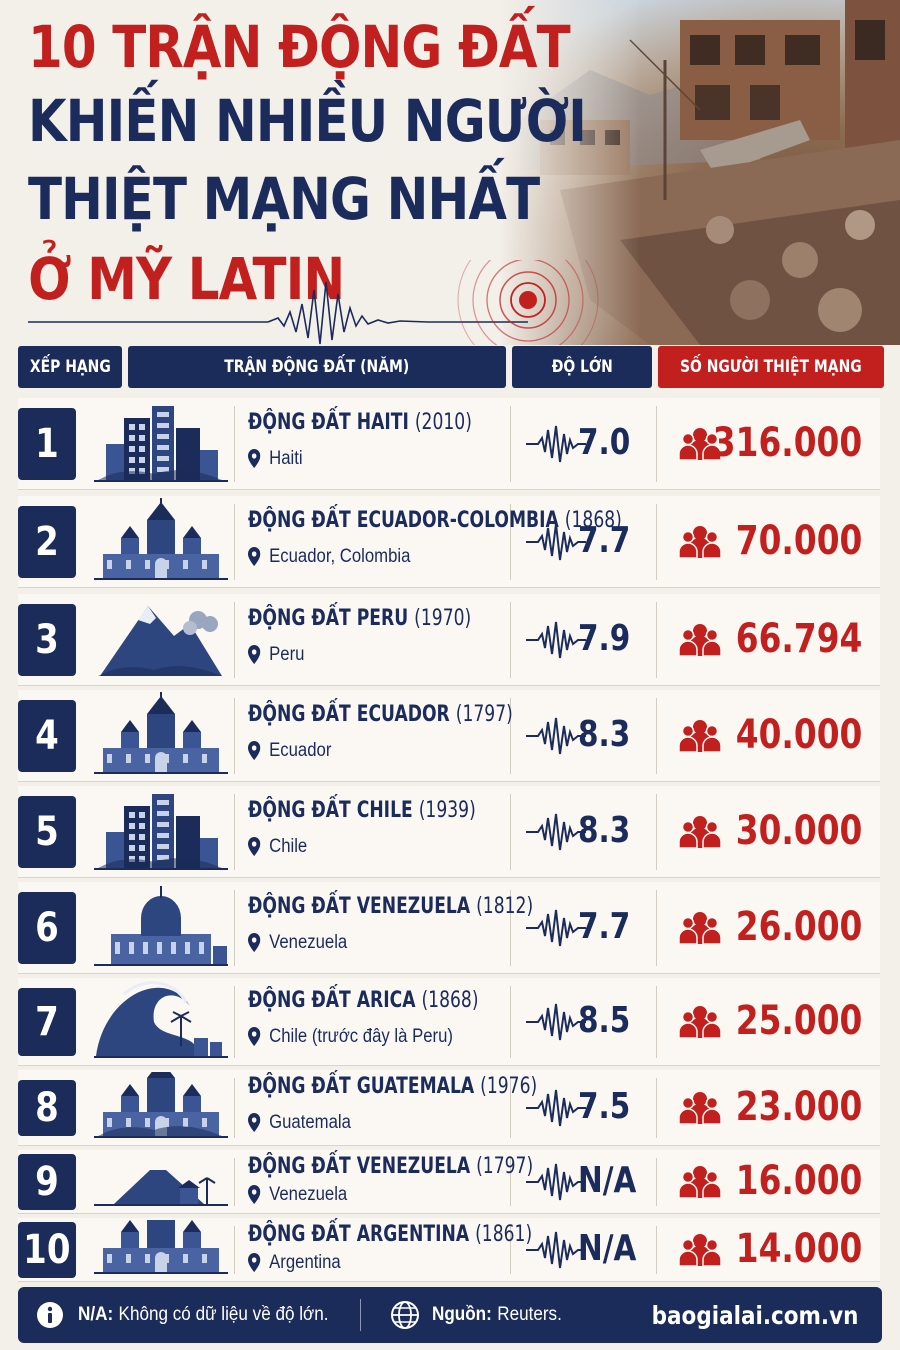 The image size is (900, 1350). I want to click on cathedral-illustration, so click(161, 539).